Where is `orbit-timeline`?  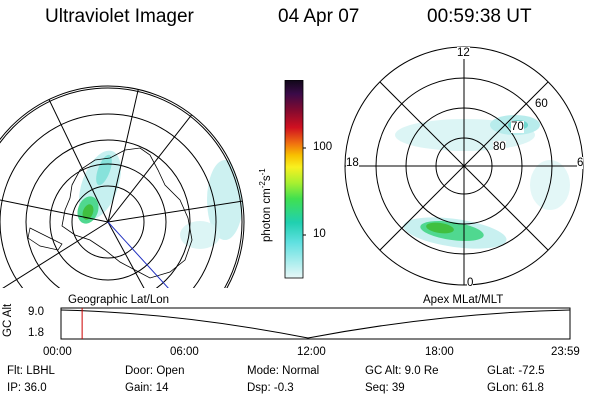
orbit-timeline is located at coordinates (316, 324).